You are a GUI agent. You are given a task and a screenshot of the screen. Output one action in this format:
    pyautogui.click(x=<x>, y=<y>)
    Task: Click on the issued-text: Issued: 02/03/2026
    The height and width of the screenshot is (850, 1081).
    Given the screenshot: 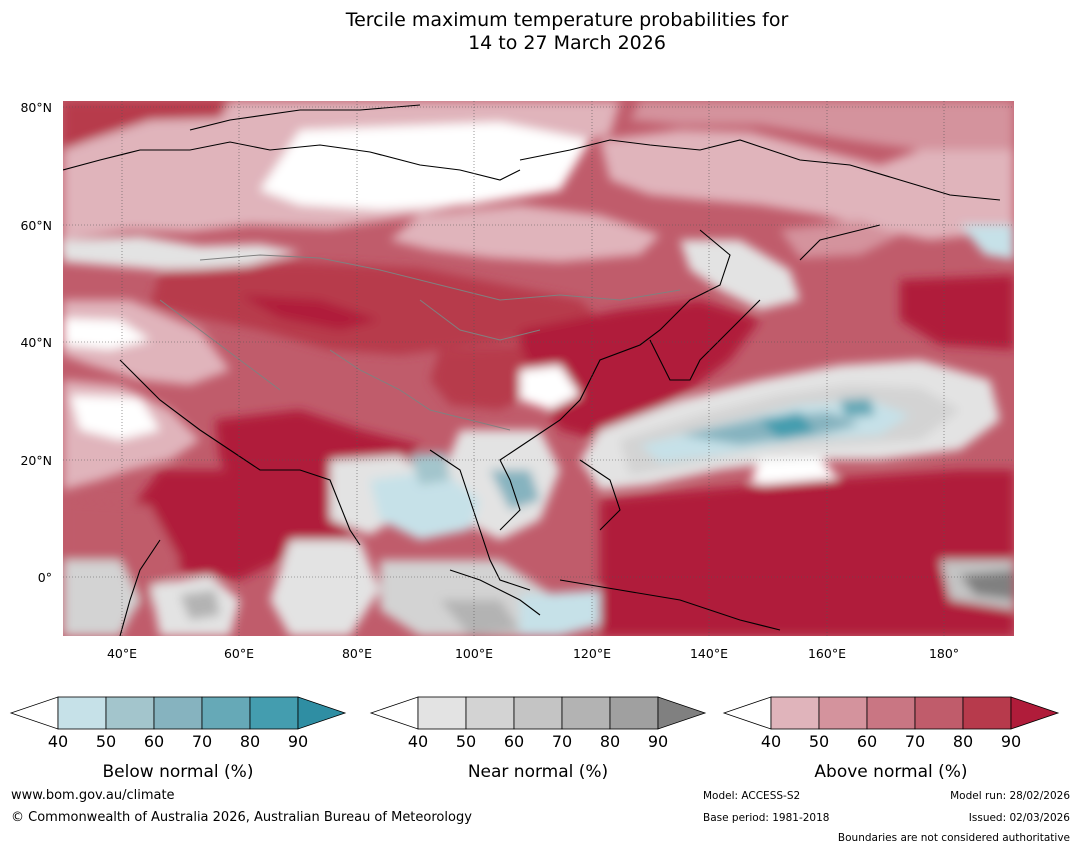 What is the action you would take?
    pyautogui.click(x=1019, y=818)
    